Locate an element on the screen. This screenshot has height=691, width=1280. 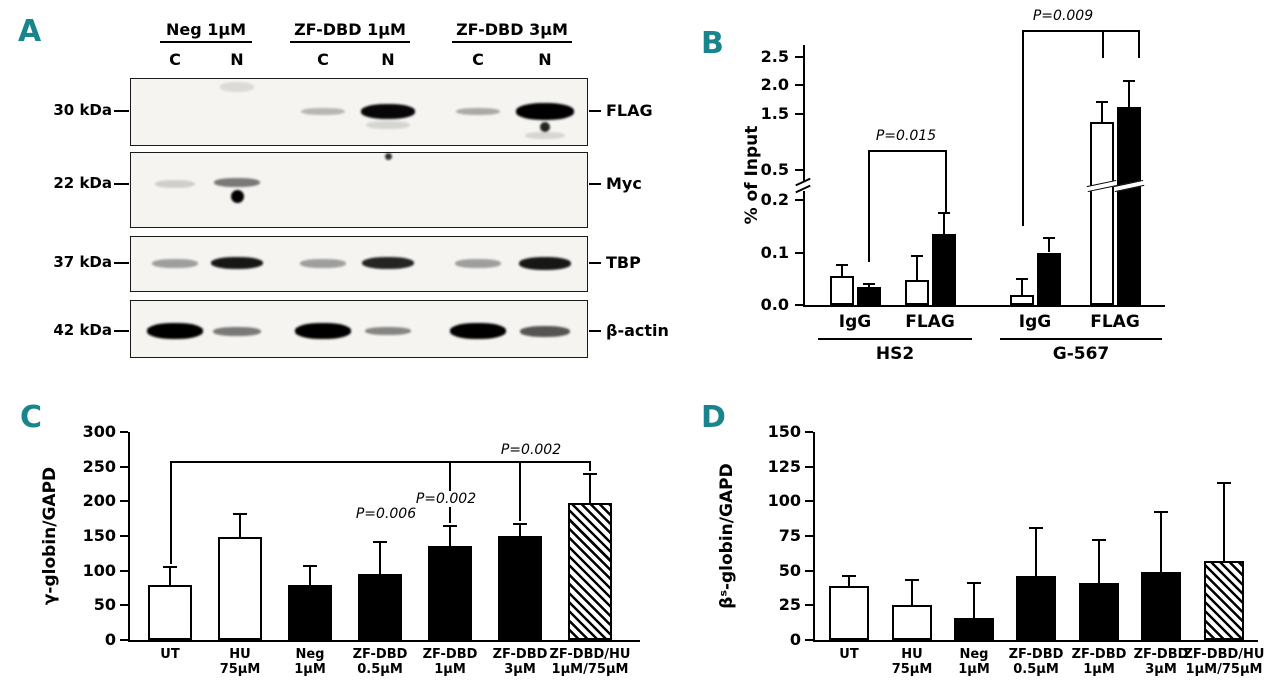
x-category-label: ZF-DBD 1μM is located at coordinates (1099, 662).